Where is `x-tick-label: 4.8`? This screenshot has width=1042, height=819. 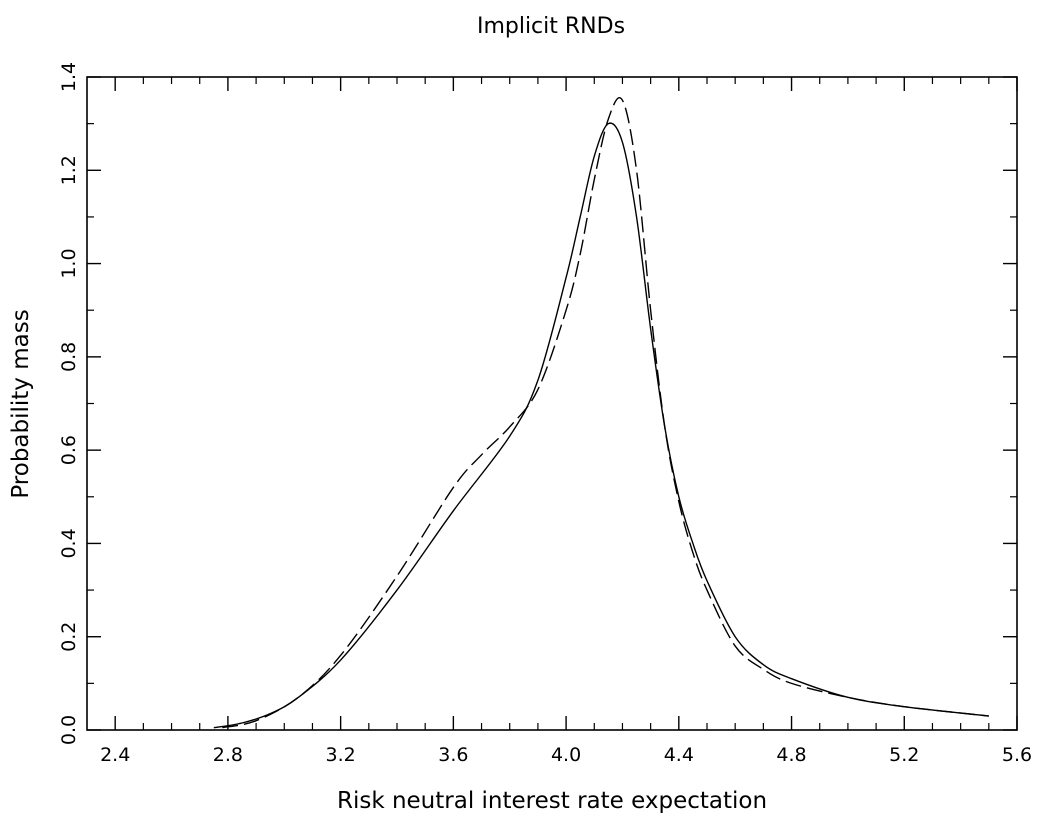
x-tick-label: 4.8 is located at coordinates (791, 755).